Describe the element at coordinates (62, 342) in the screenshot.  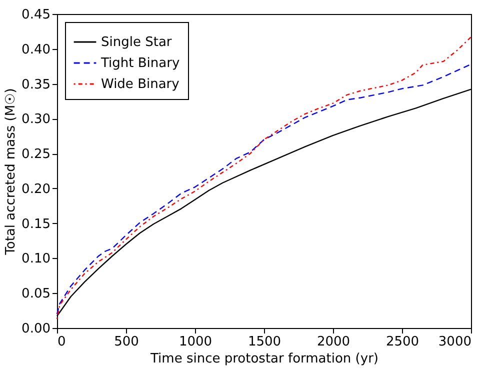
I see `x-tick-label: 0` at that location.